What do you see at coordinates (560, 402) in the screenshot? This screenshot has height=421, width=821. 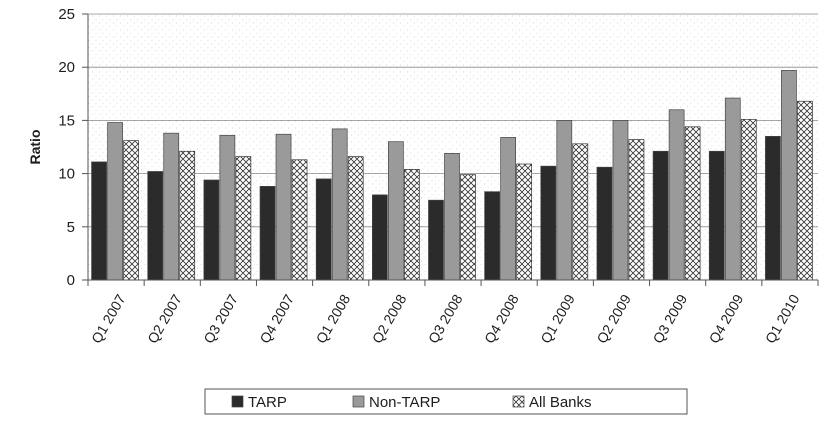 I see `legend-label: All Banks` at bounding box center [560, 402].